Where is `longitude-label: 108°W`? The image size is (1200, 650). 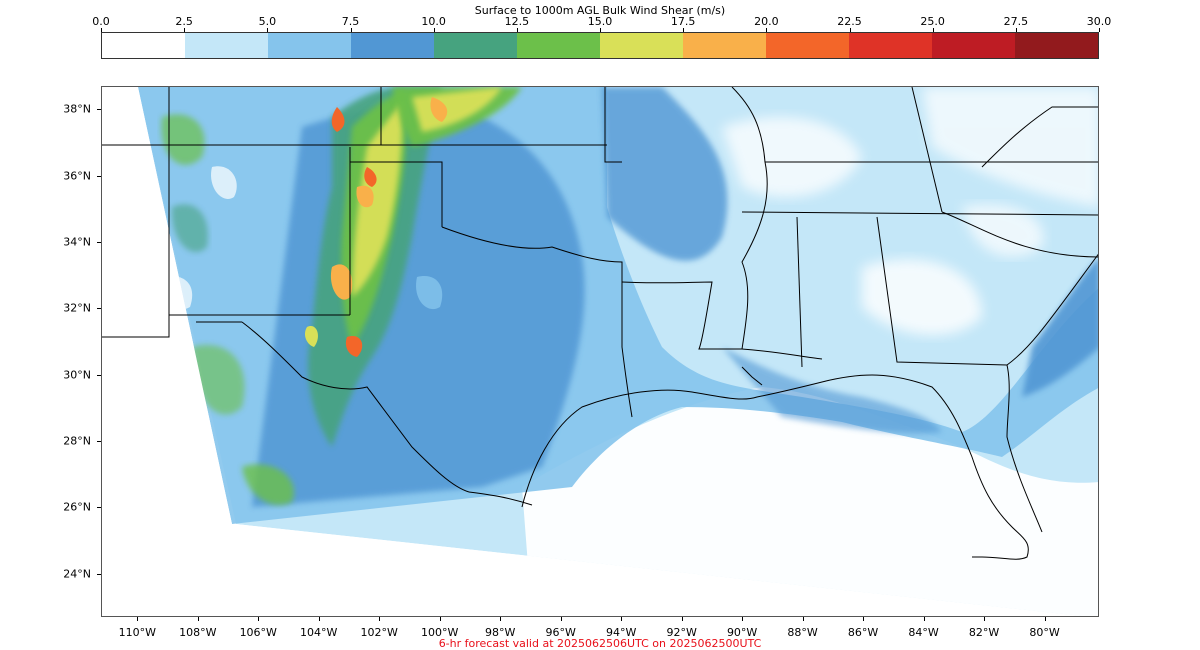 longitude-label: 108°W is located at coordinates (198, 632).